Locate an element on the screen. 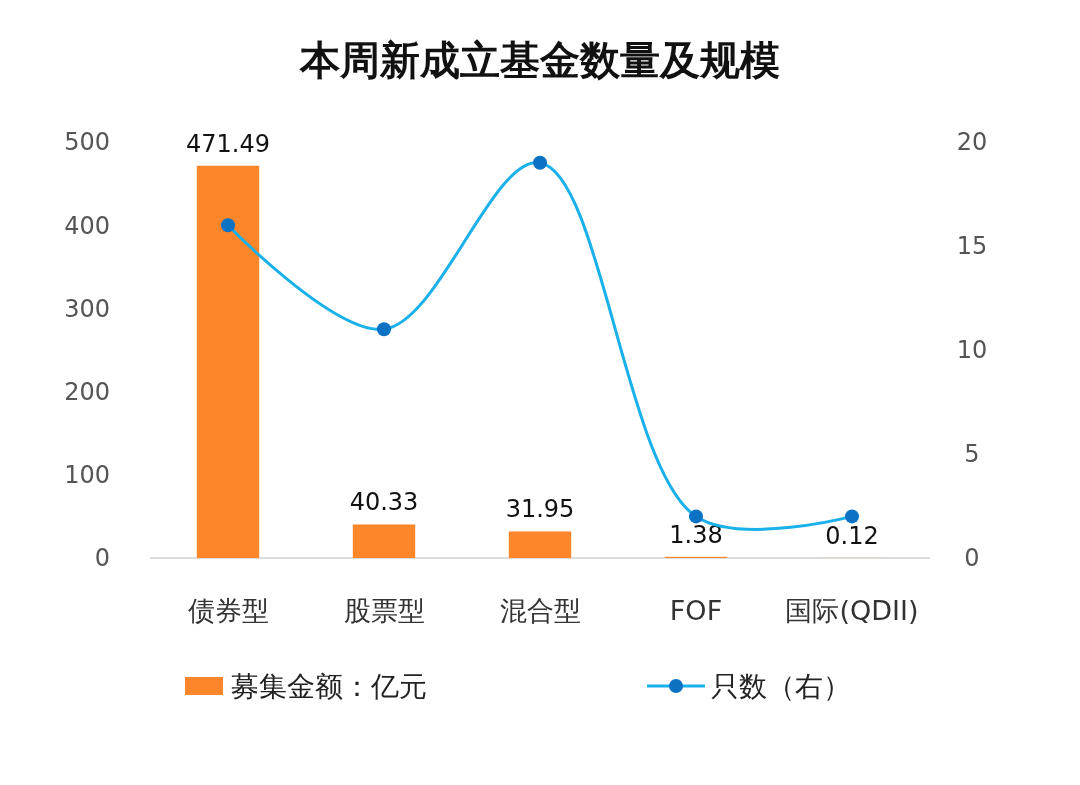 This screenshot has width=1080, height=785. y-tick-label: 400 is located at coordinates (87, 225).